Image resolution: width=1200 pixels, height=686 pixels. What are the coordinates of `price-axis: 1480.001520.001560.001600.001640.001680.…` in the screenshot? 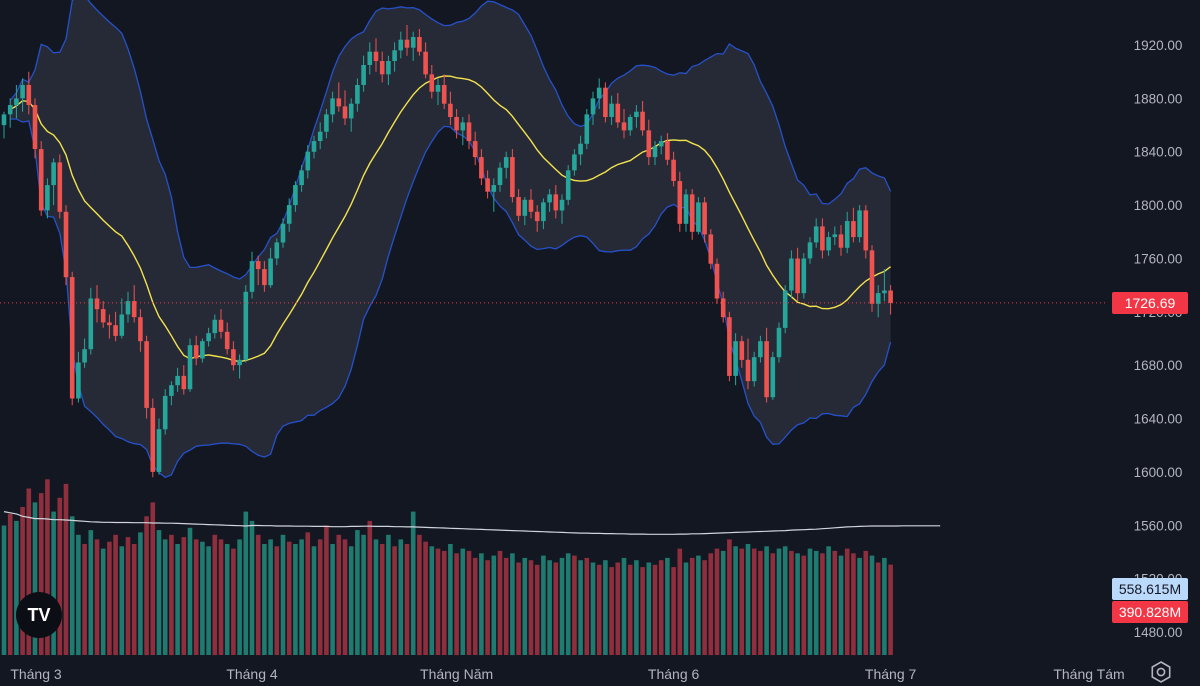 It's located at (1158, 339).